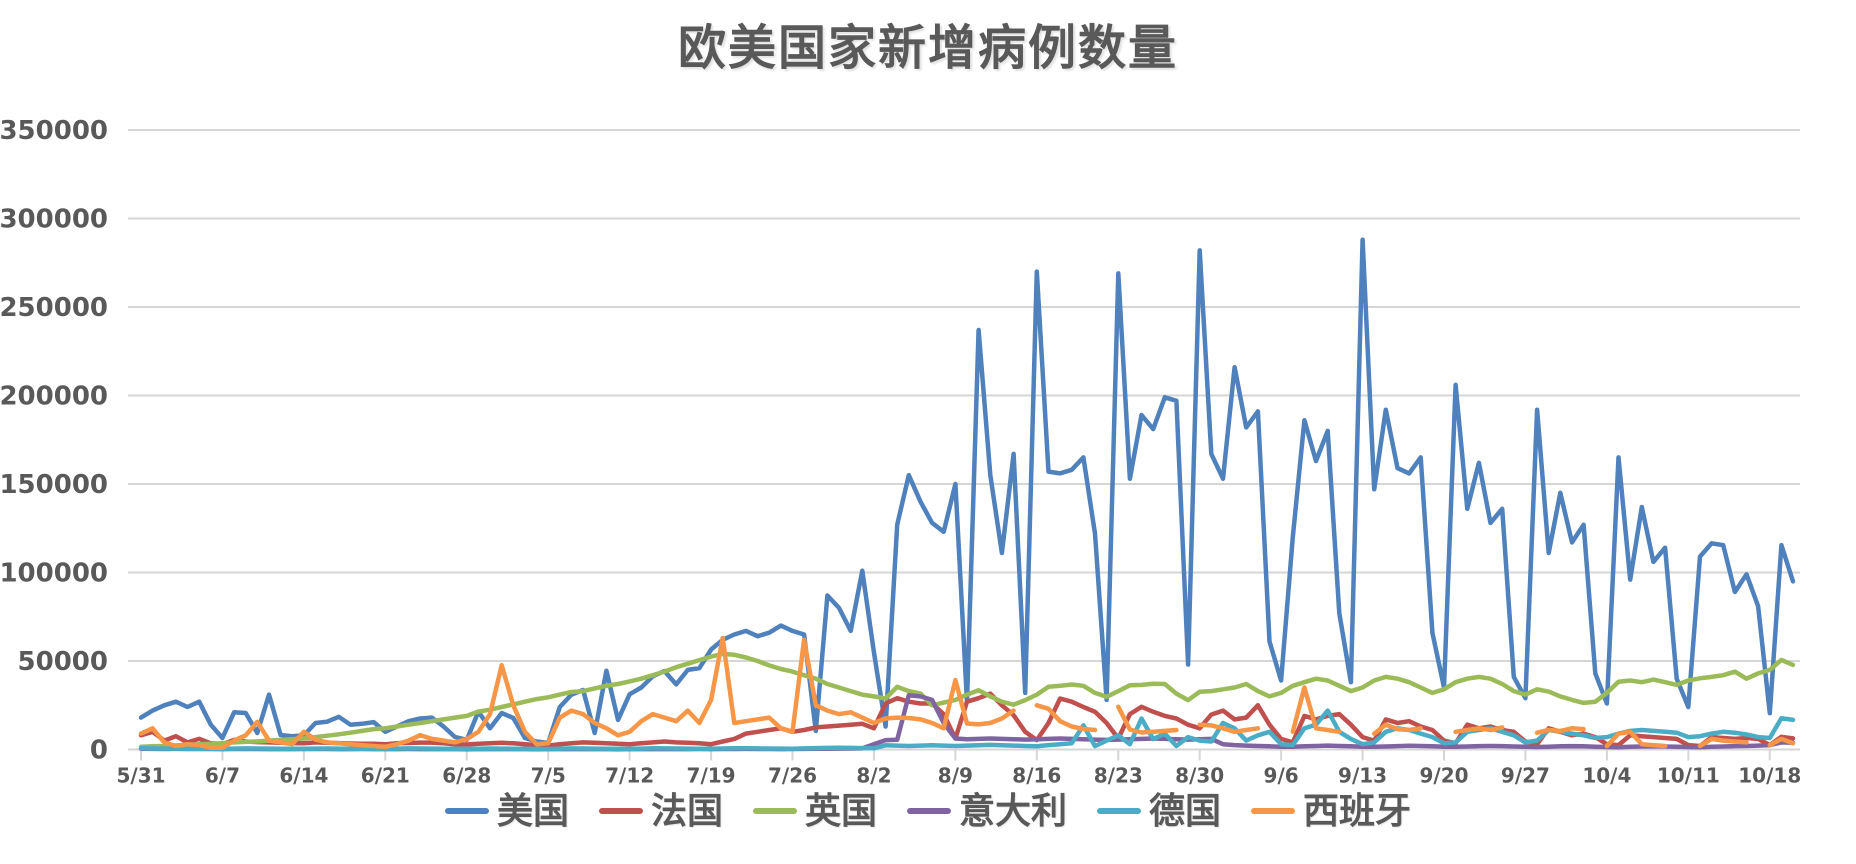 This screenshot has height=864, width=1856. What do you see at coordinates (792, 776) in the screenshot?
I see `x-axis-label: 7/26` at bounding box center [792, 776].